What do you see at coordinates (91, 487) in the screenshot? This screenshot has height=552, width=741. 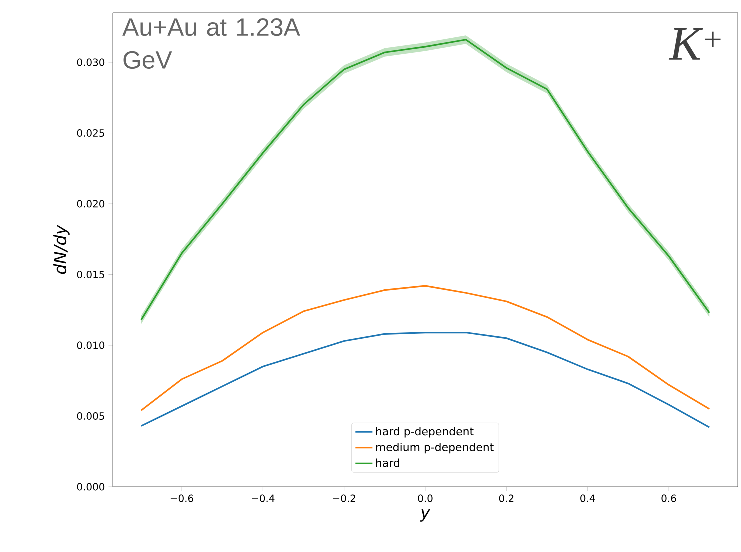 I see `y-tick-label: 0.000` at bounding box center [91, 487].